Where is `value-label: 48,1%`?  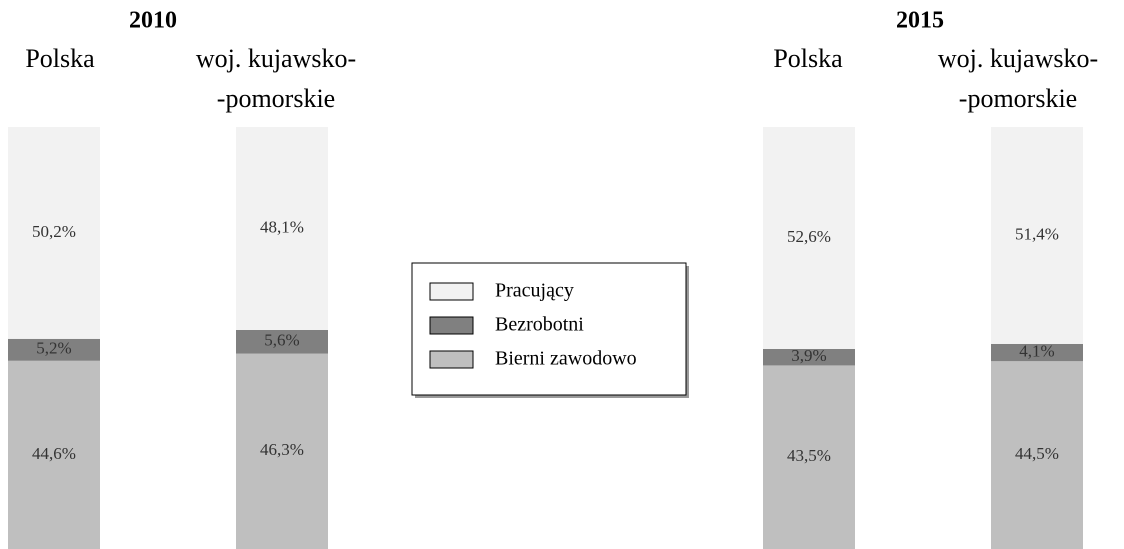
value-label: 48,1% is located at coordinates (282, 226).